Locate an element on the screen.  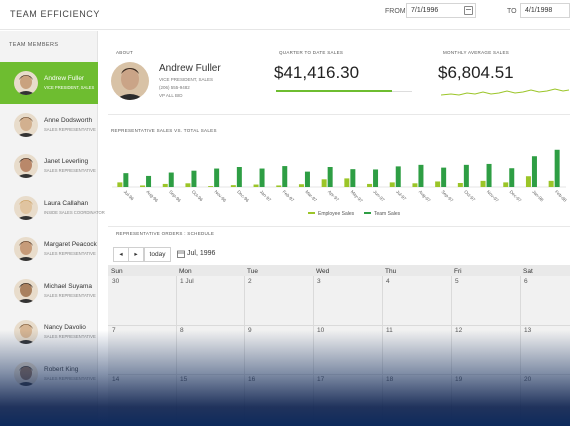
calendar-day-cell: 17 is located at coordinates (321, 379).